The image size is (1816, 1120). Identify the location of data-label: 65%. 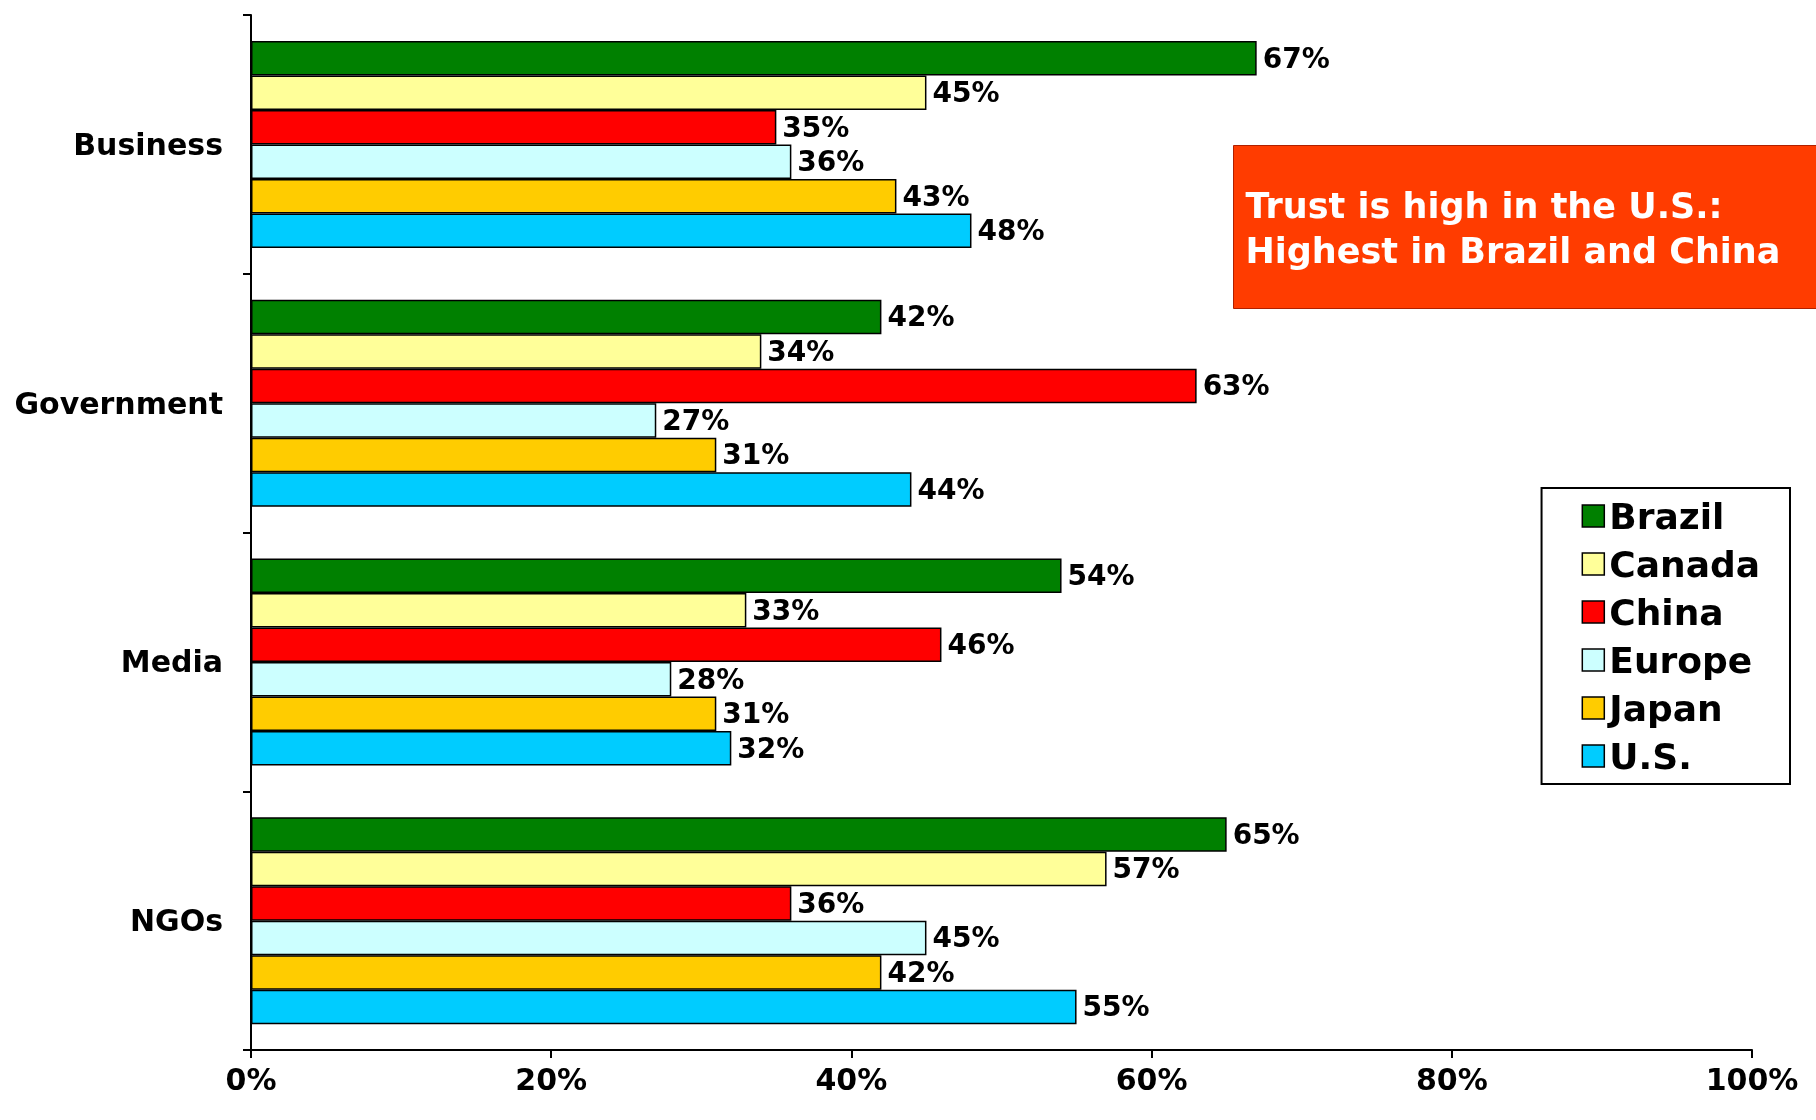
(1266, 834).